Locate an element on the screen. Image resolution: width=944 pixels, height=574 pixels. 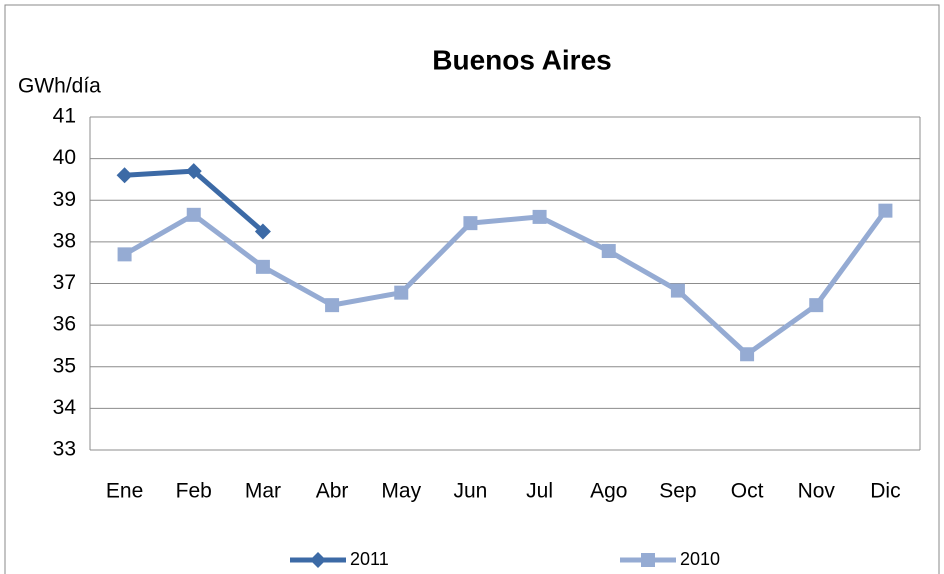
y-tick-label: 38 is located at coordinates (64, 240).